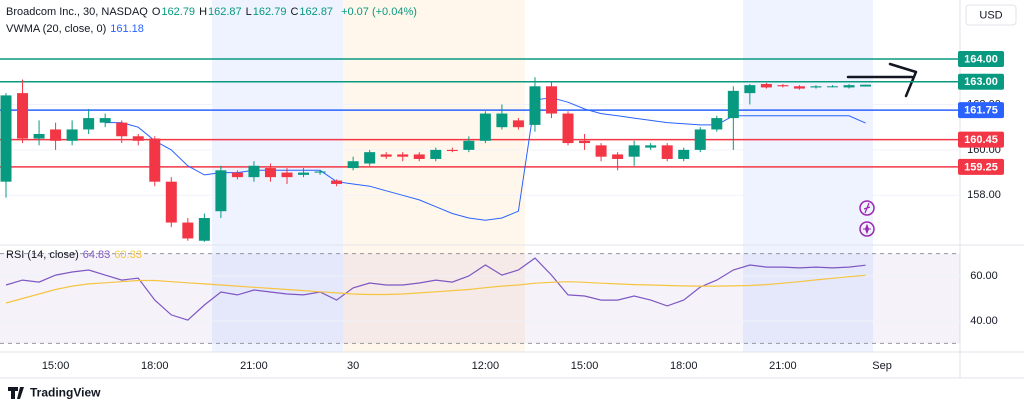 The height and width of the screenshot is (412, 1024). What do you see at coordinates (42, 255) in the screenshot?
I see `indicator-name: RSI (14, close)` at bounding box center [42, 255].